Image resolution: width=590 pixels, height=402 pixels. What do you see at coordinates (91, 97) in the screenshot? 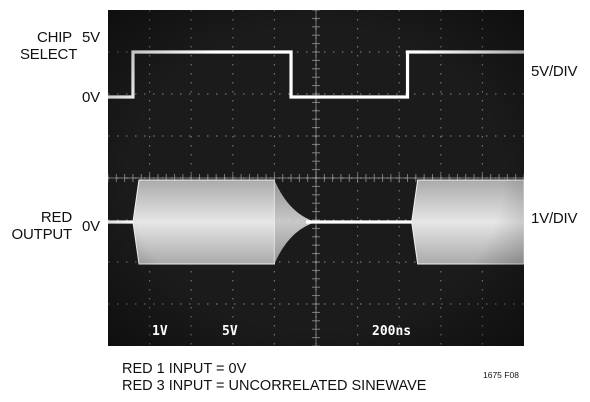
I see `chip-select-low-label: 0V` at bounding box center [91, 97].